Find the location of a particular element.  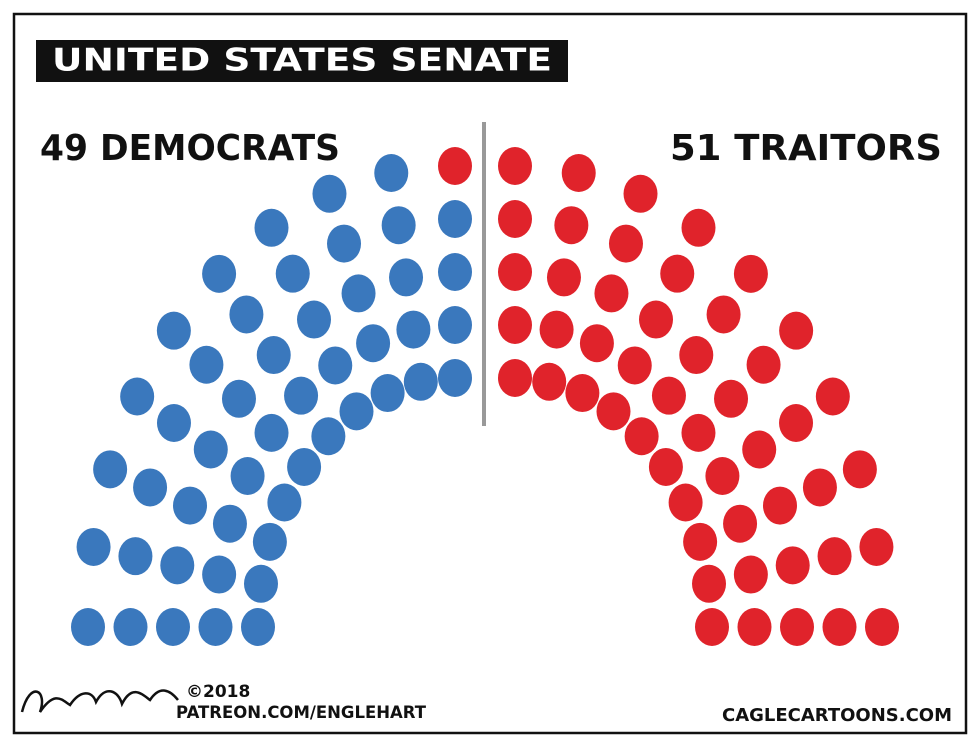

signature is located at coordinates (99, 701).